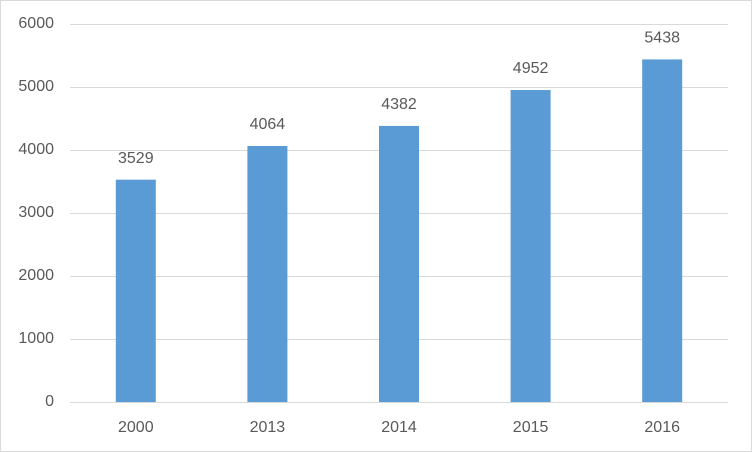  I want to click on x-tick-label: 2014, so click(399, 427).